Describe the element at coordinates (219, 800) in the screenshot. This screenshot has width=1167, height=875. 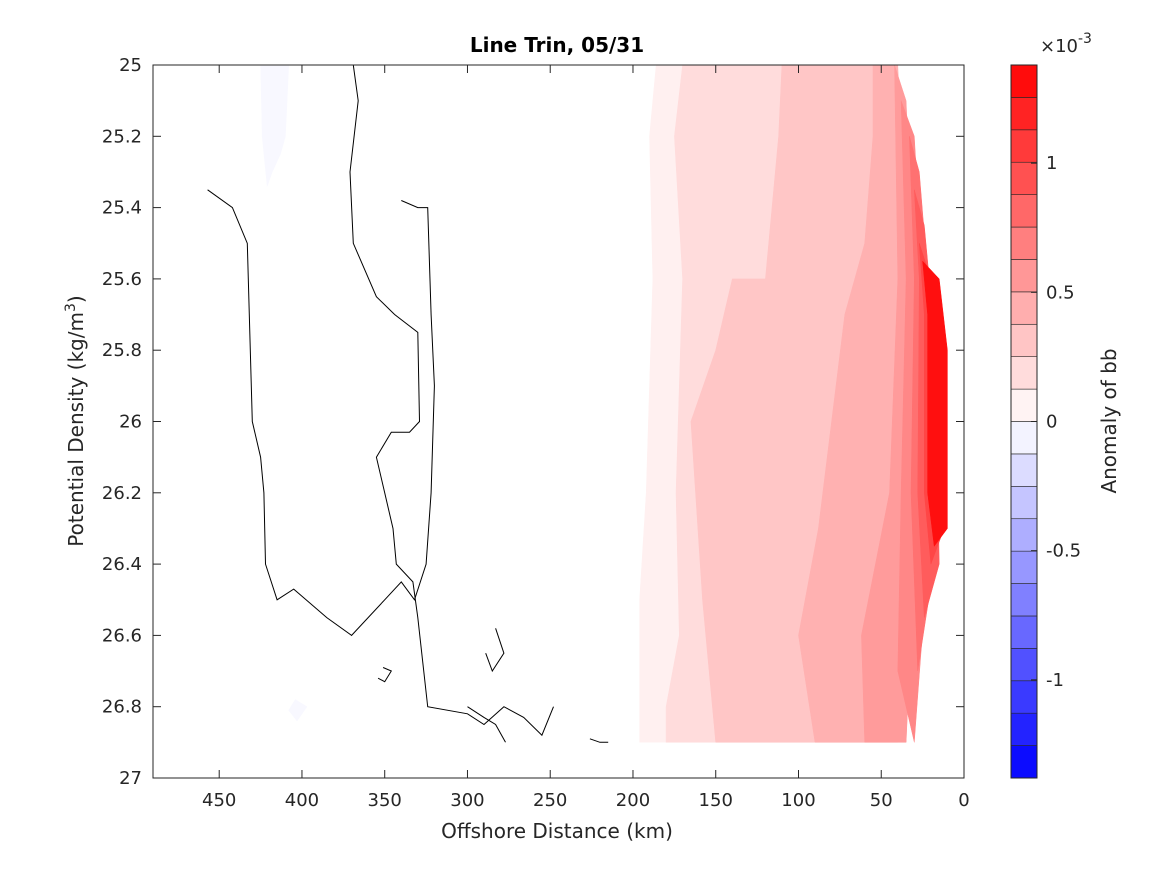
I see `x-tick-label-450: 450` at that location.